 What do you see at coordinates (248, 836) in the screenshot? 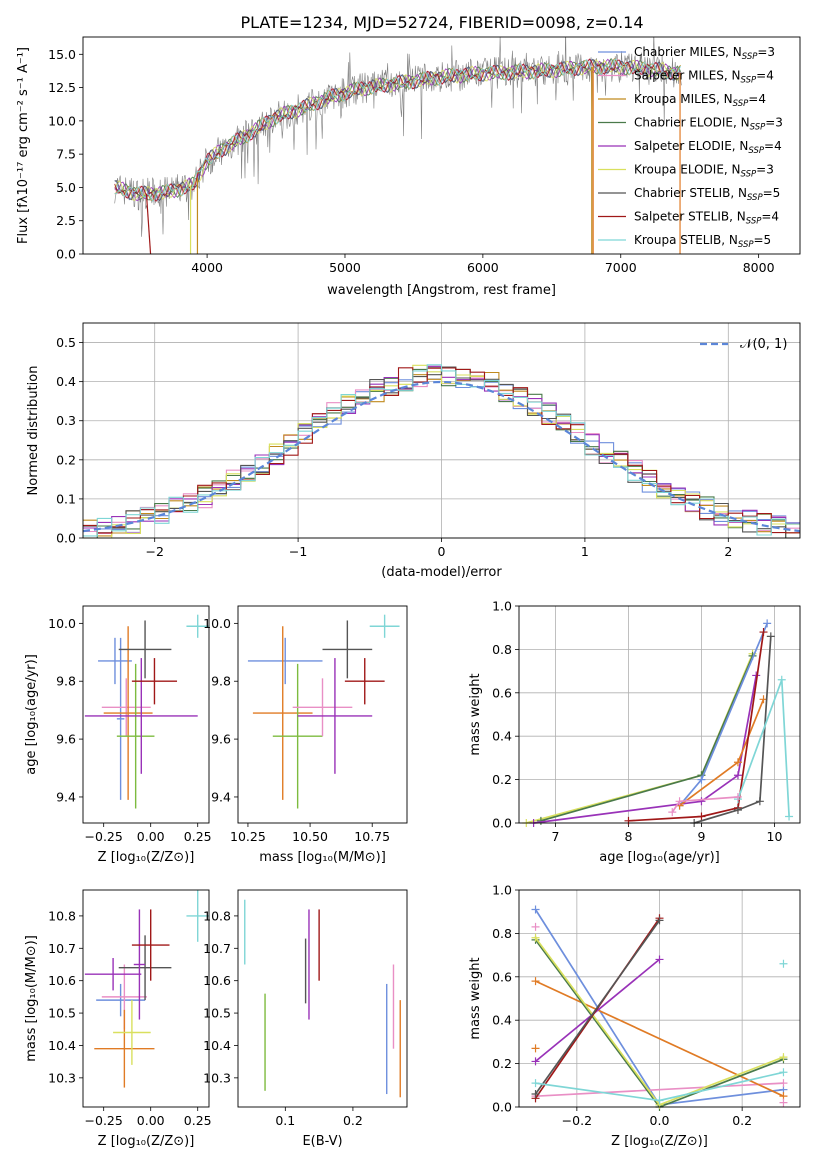
I see `x-tick-label: 10.25` at bounding box center [248, 836].